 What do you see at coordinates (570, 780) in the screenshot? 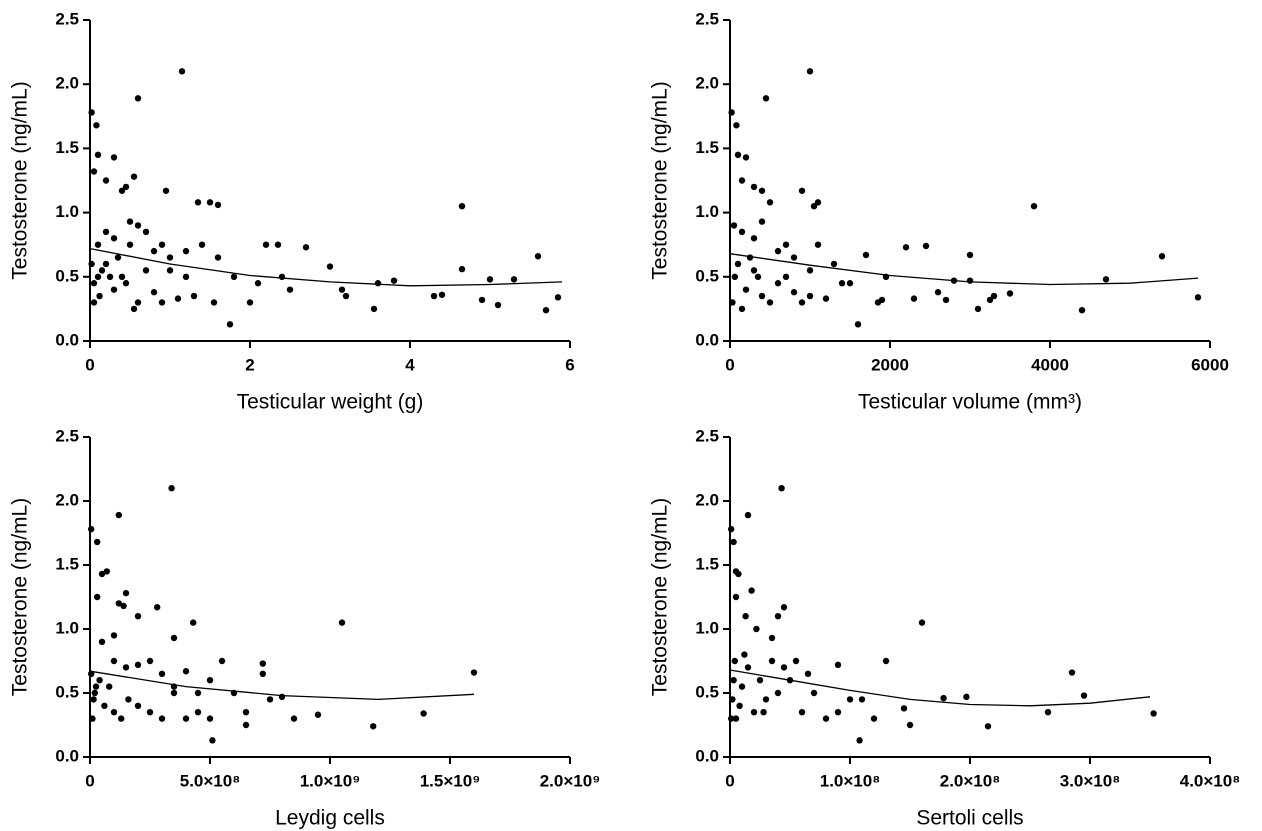
I see `x-tick-label: 2.0×10⁹` at bounding box center [570, 780].